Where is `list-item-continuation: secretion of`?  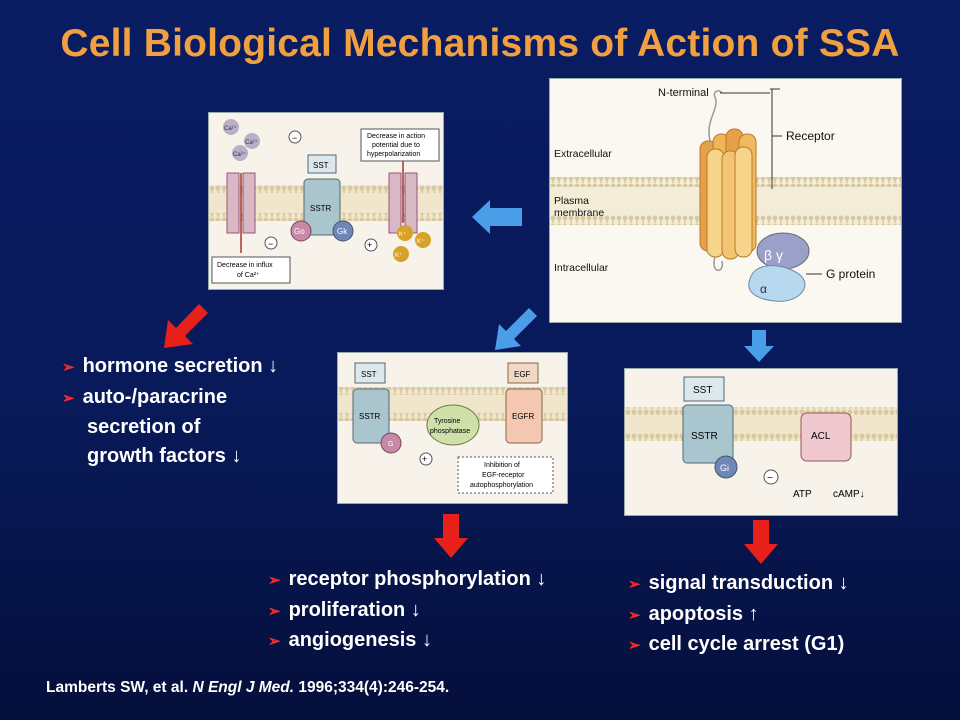 list-item-continuation: secretion of is located at coordinates (144, 427).